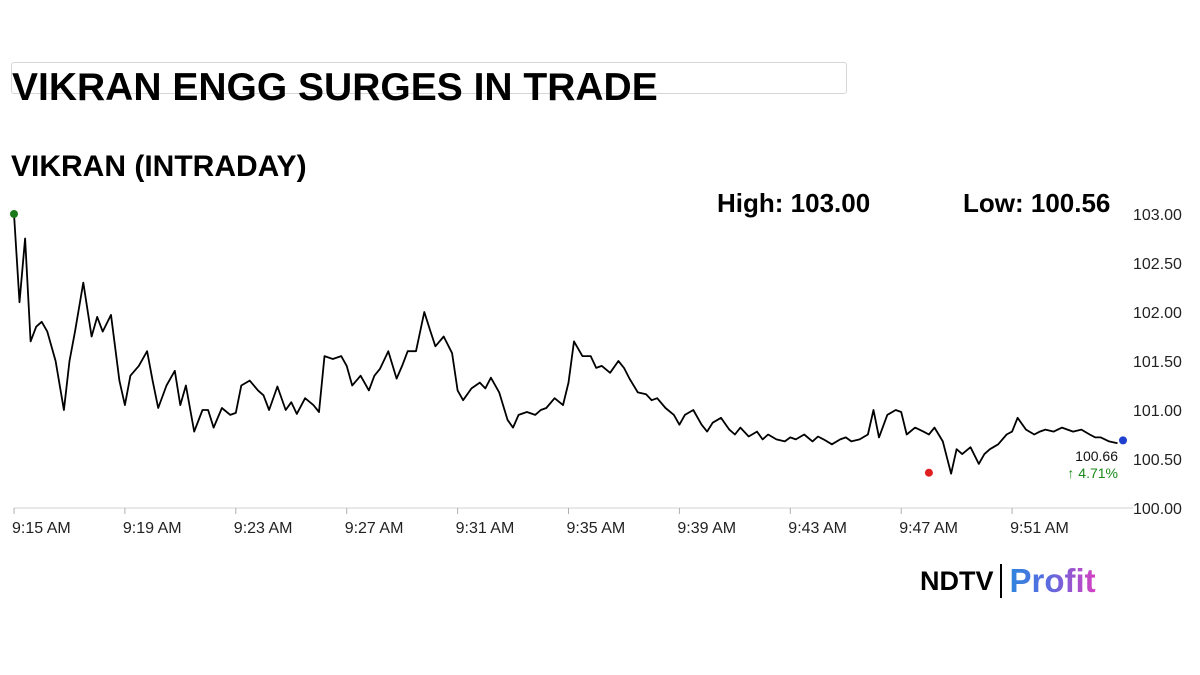 The width and height of the screenshot is (1200, 675). I want to click on x-tick-label: 9:51 AM, so click(1039, 528).